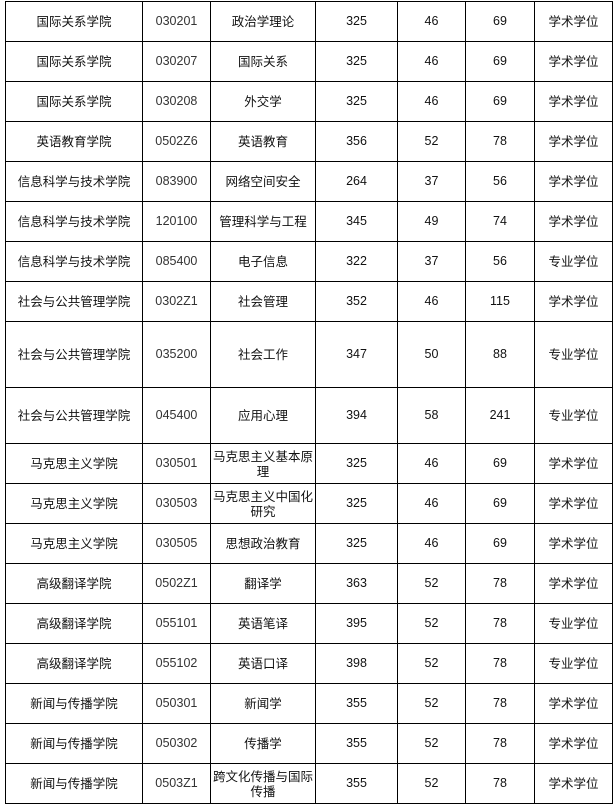  I want to click on major-name-cell: 马克思主义基本原理, so click(263, 463).